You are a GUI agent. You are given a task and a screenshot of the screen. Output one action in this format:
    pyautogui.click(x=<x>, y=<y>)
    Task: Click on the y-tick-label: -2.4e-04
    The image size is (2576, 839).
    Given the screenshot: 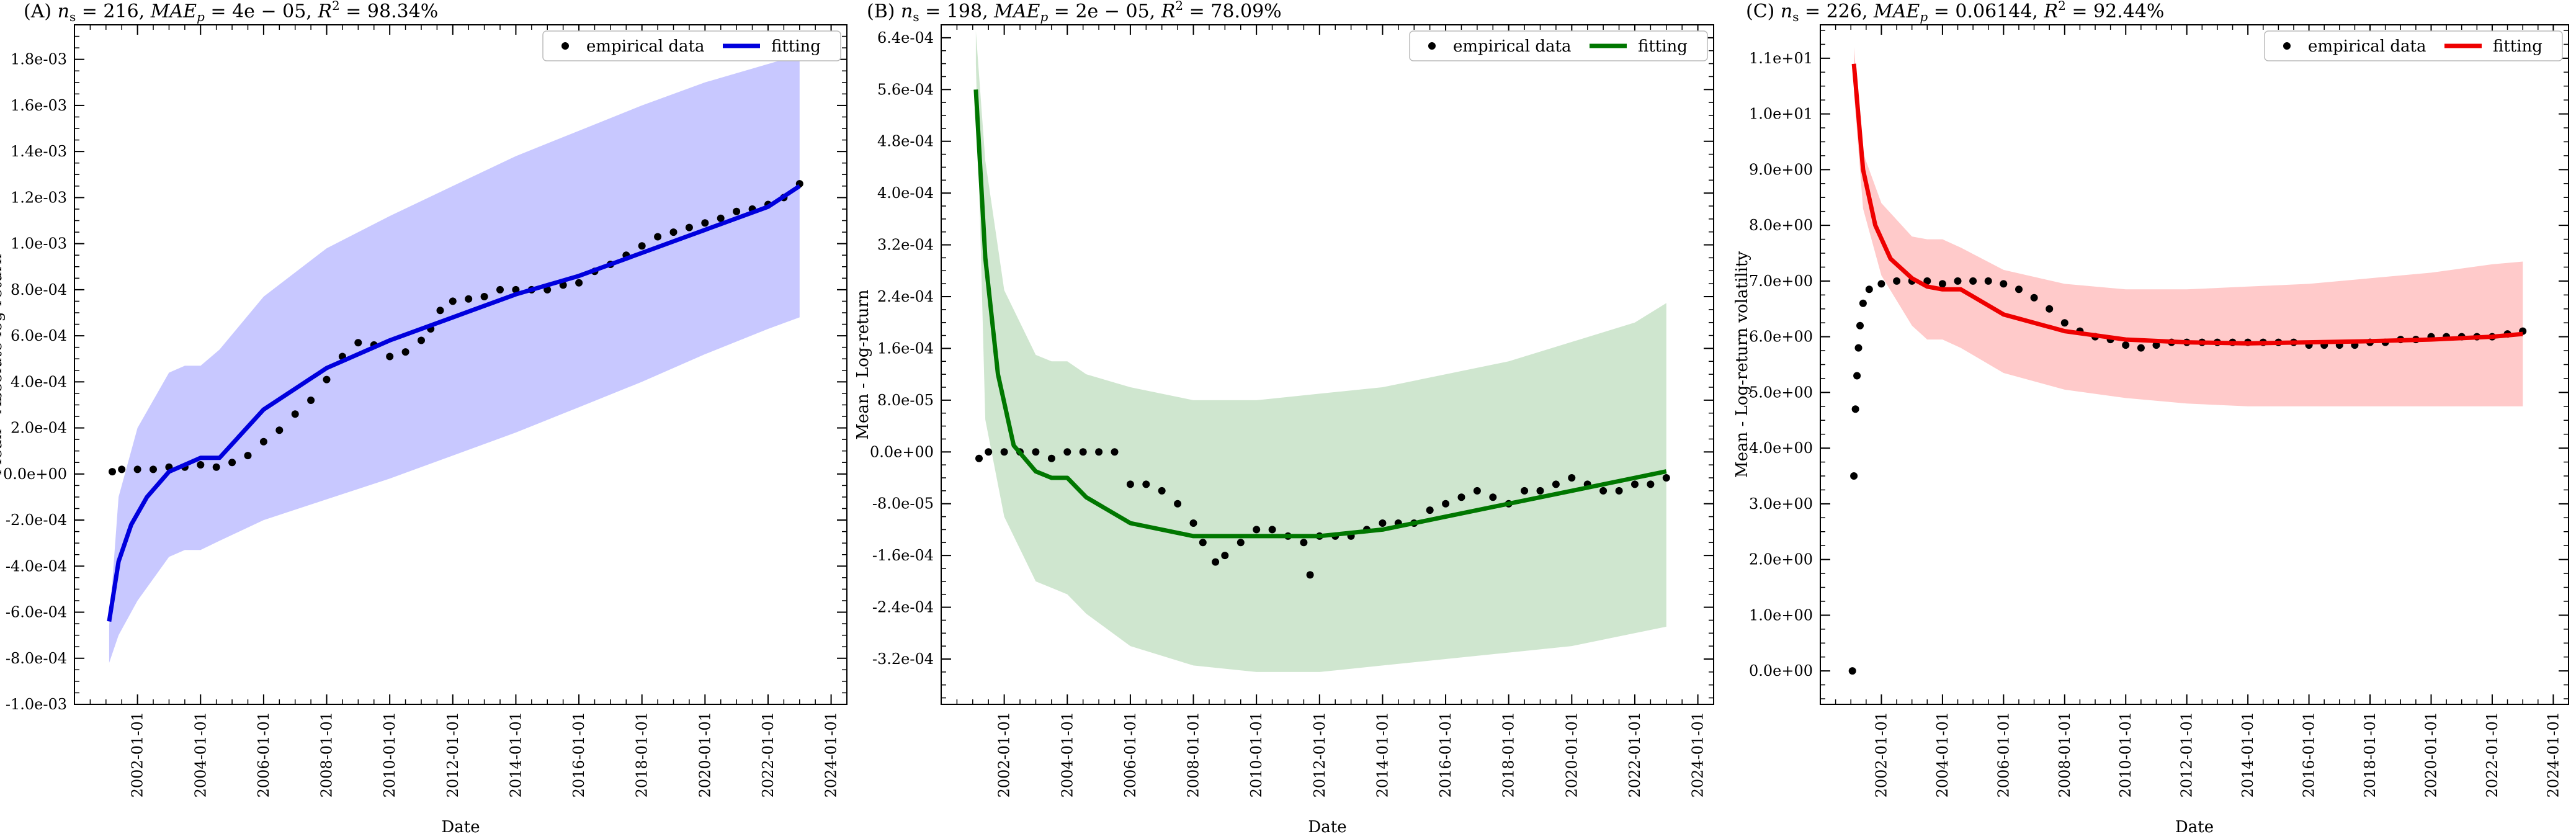 What is the action you would take?
    pyautogui.click(x=903, y=607)
    